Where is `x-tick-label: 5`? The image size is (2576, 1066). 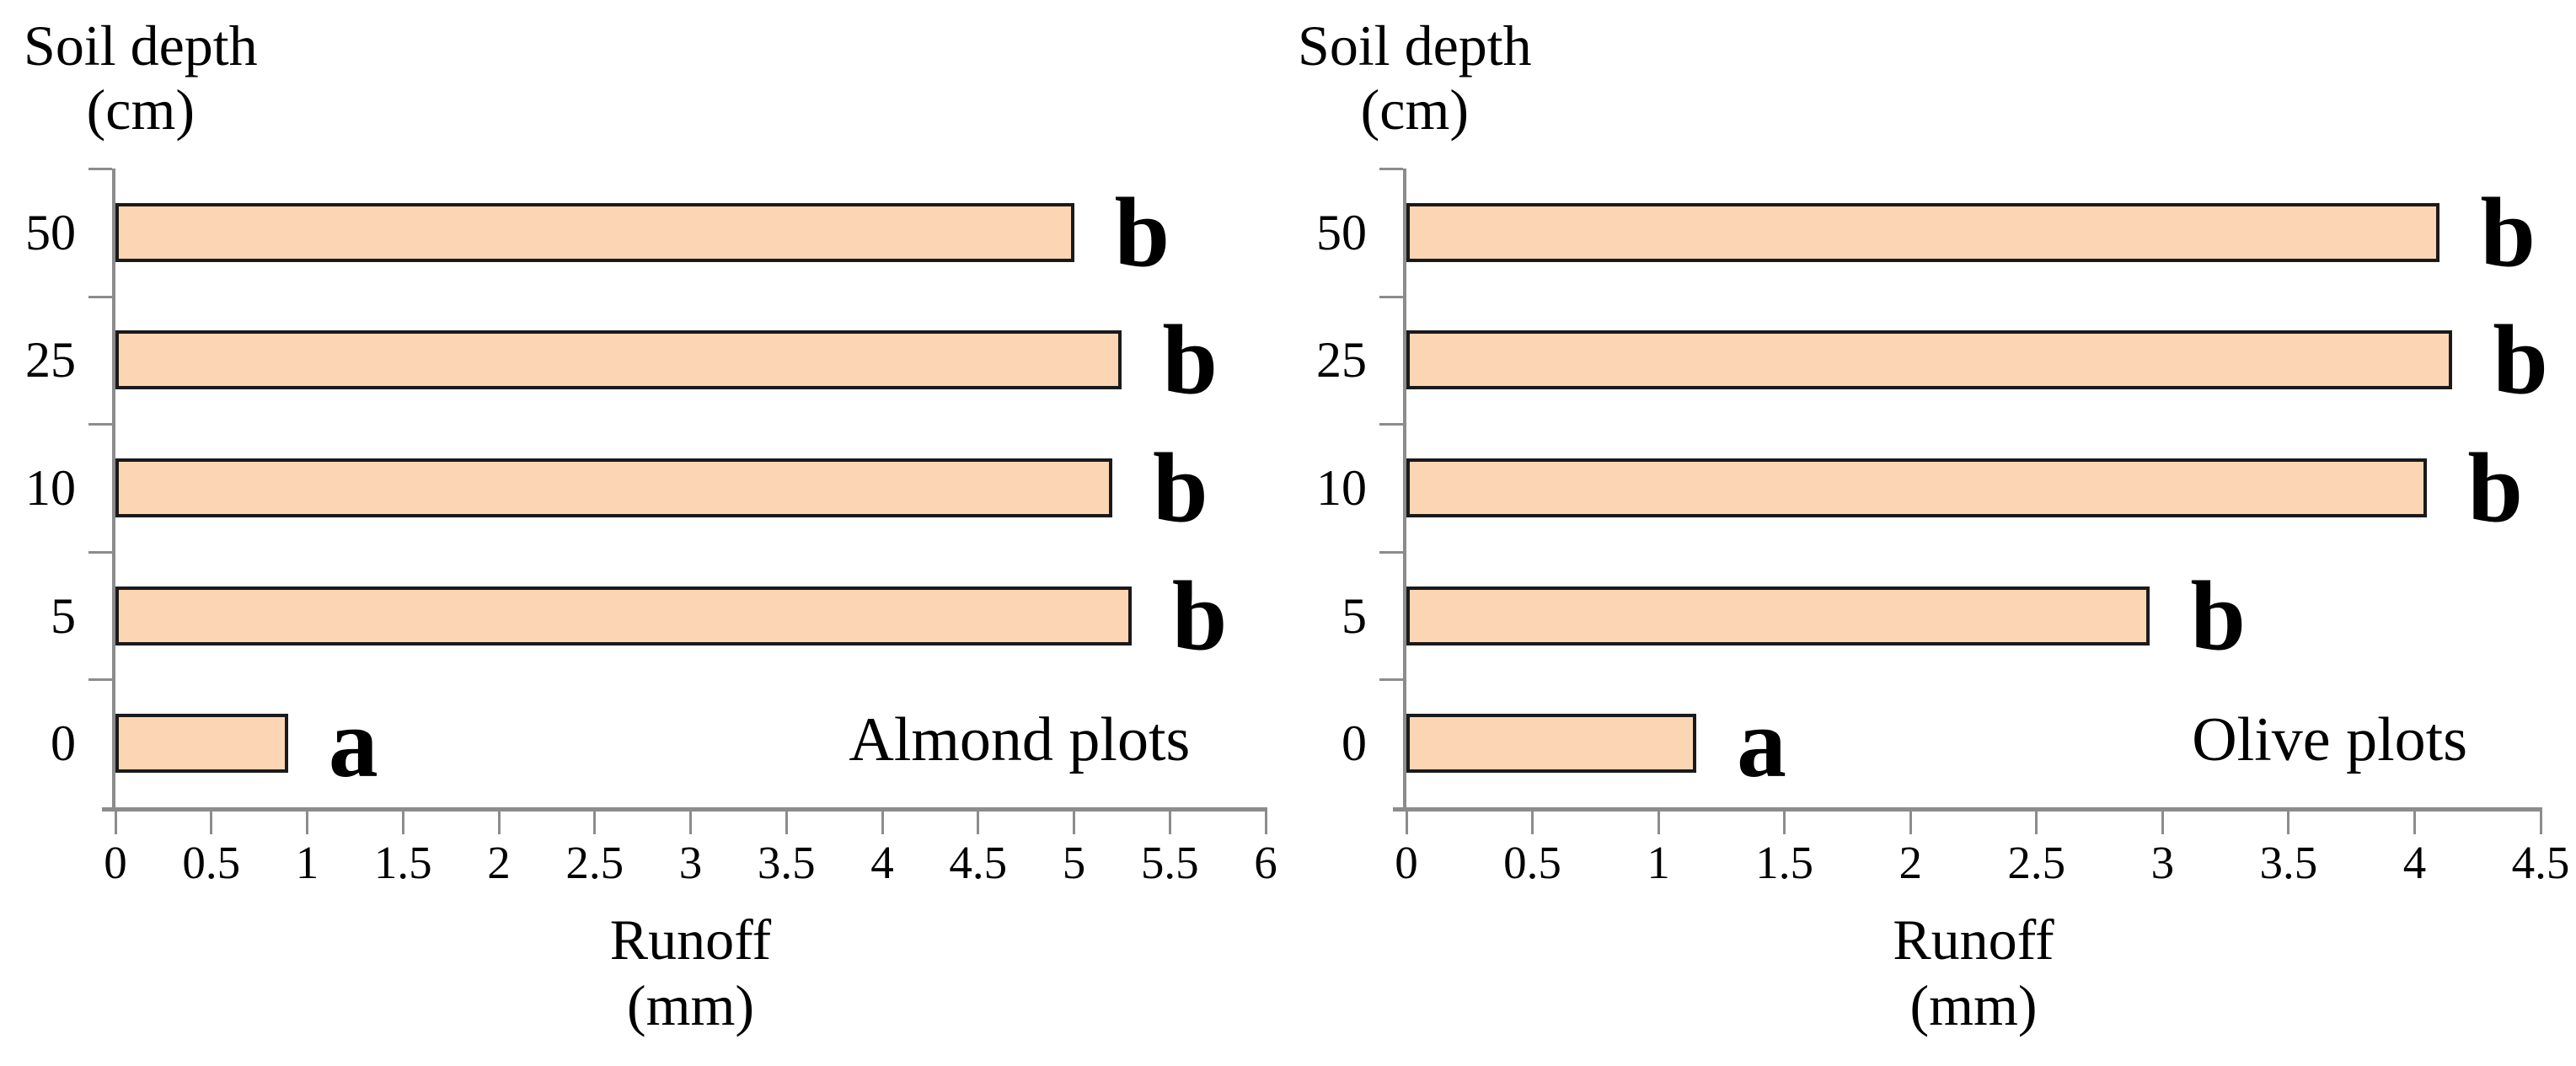
x-tick-label: 5 is located at coordinates (1074, 862).